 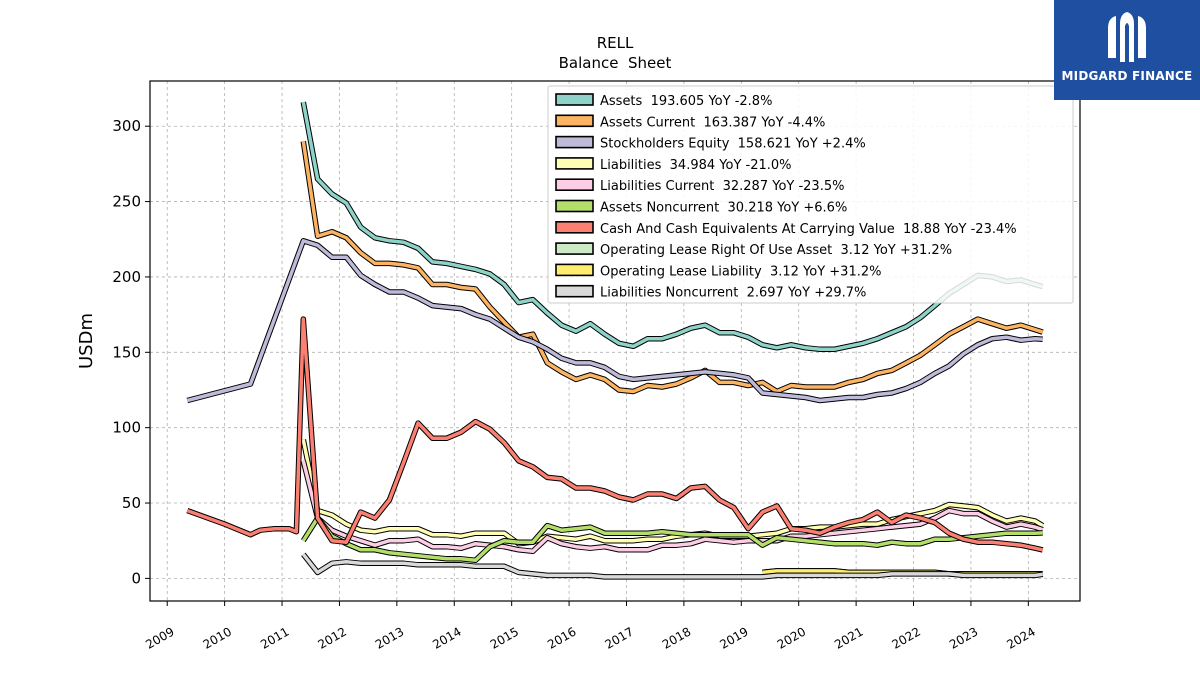 What do you see at coordinates (126, 126) in the screenshot?
I see `y-tick-label: 300` at bounding box center [126, 126].